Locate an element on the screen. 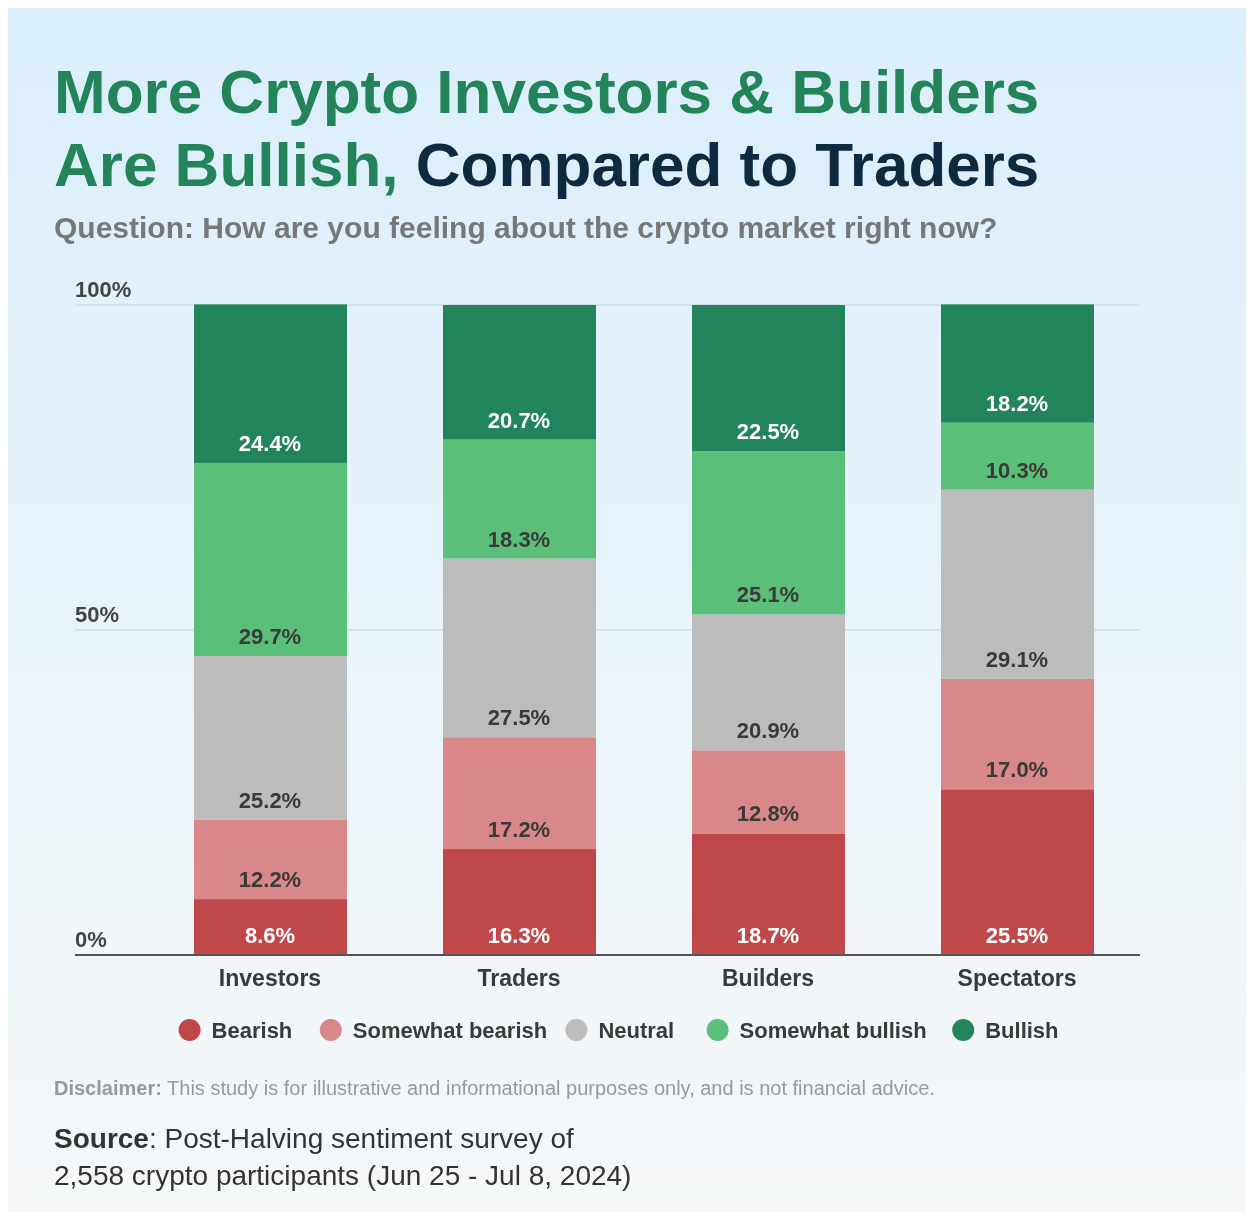 The width and height of the screenshot is (1254, 1220). data-label: 27.5% is located at coordinates (519, 718).